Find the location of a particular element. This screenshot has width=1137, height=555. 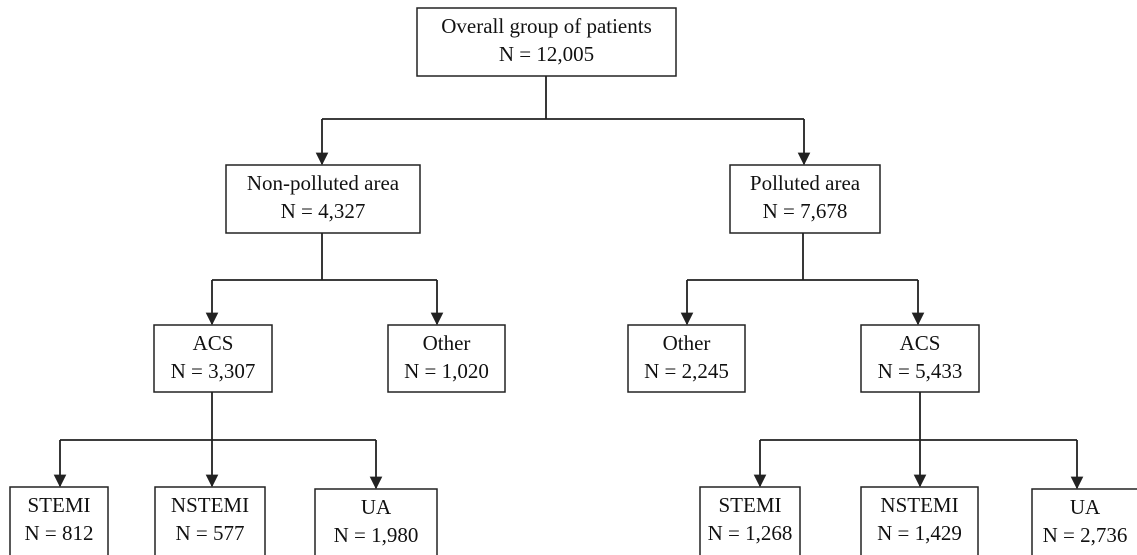

node-count: N = 4,327 is located at coordinates (323, 211).